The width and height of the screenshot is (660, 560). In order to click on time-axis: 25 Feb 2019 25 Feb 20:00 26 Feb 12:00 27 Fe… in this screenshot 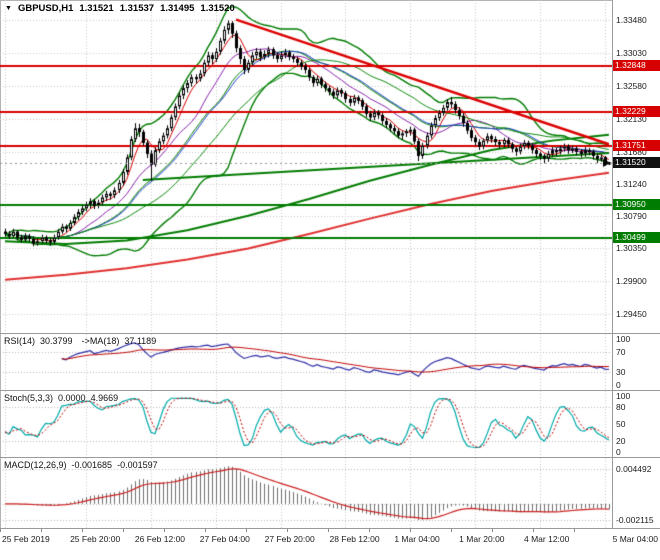, I will do `click(330, 544)`.